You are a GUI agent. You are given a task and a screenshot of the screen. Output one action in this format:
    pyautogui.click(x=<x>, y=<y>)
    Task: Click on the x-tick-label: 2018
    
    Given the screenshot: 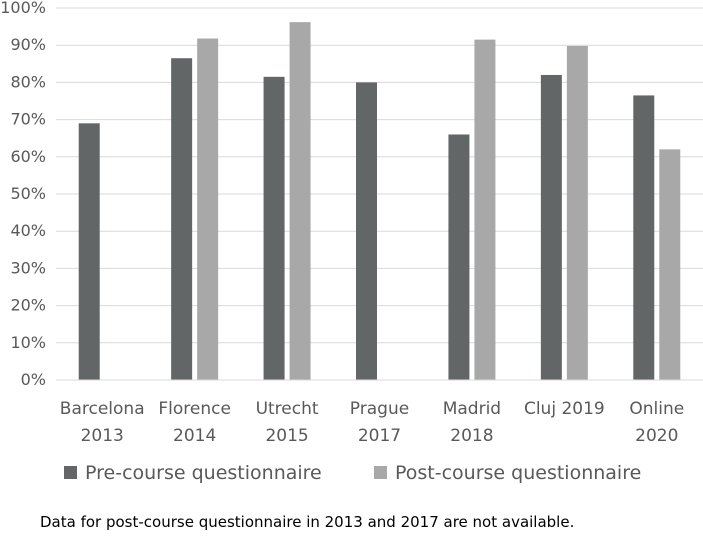 What is the action you would take?
    pyautogui.click(x=471, y=436)
    